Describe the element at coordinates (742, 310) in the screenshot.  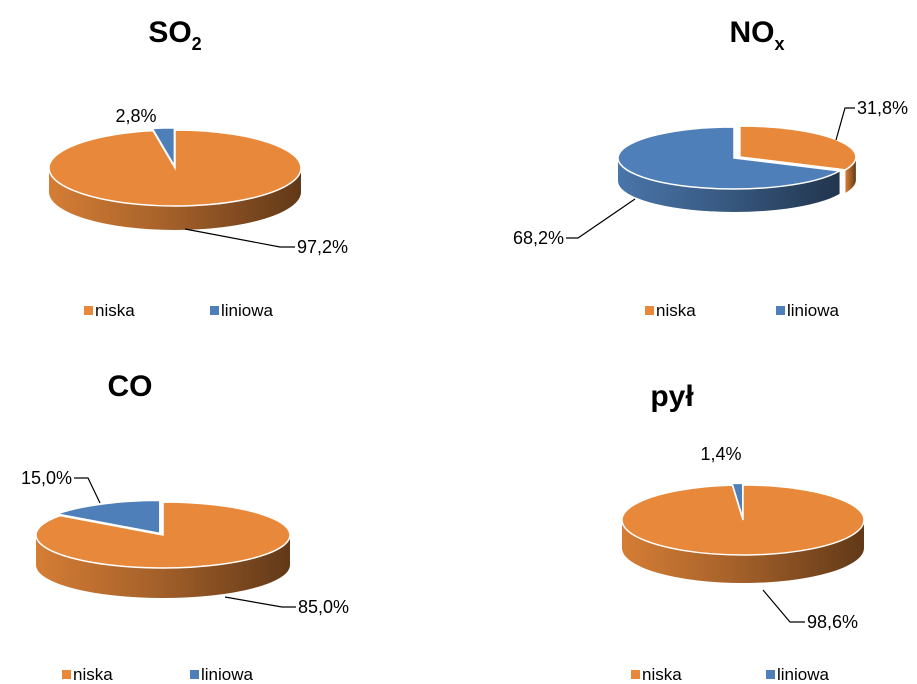
I see `legend-nox: niska liniowa` at that location.